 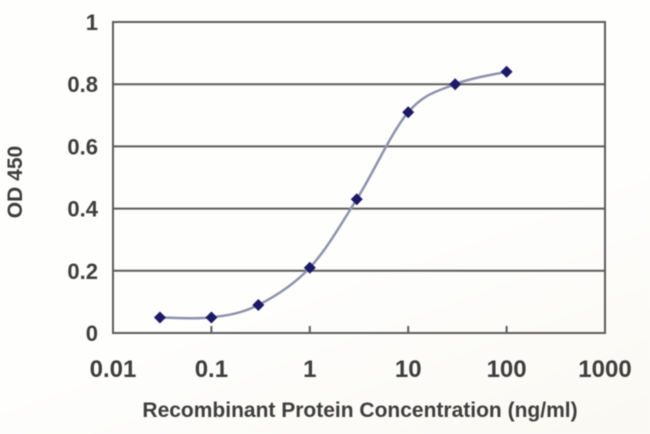 What do you see at coordinates (211, 369) in the screenshot?
I see `x-axis-tick-label: 0.1` at bounding box center [211, 369].